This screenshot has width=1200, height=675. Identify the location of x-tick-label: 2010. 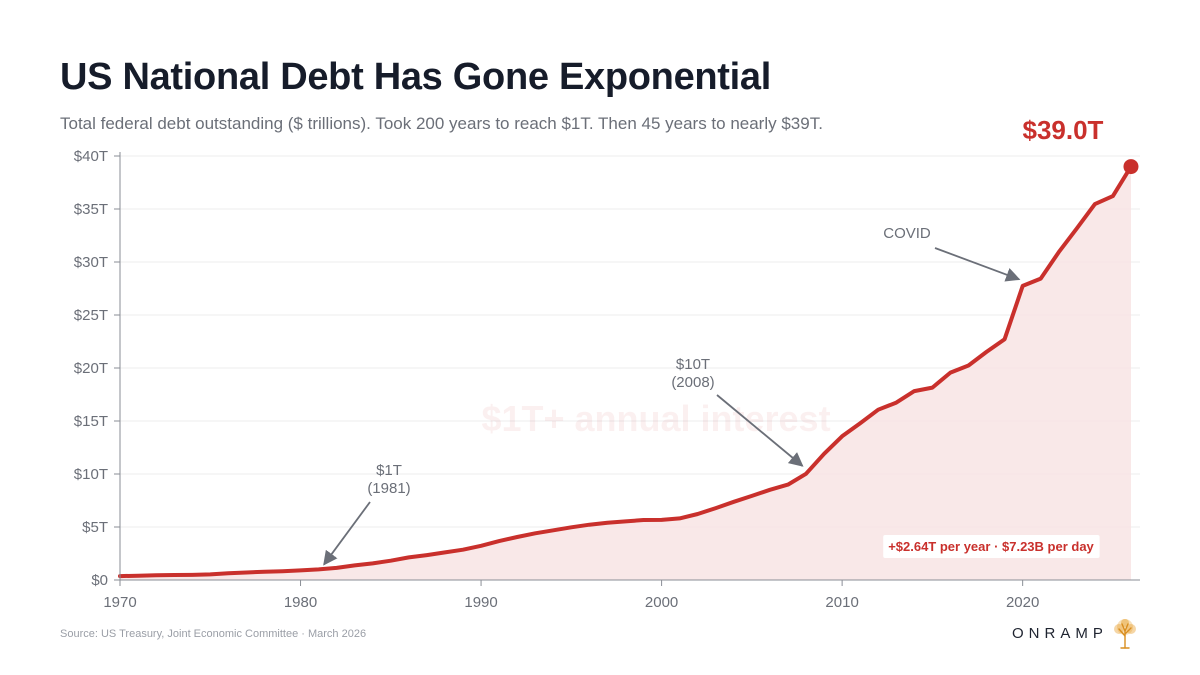
(841, 602).